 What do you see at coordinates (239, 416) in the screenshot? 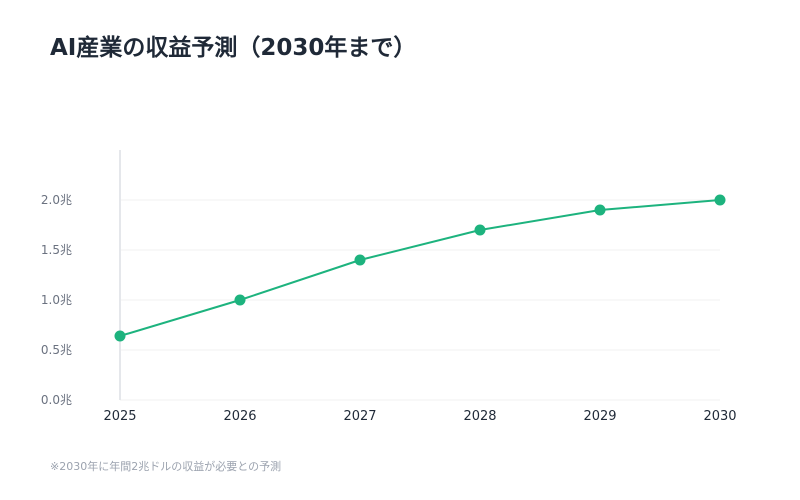
I see `x-tick-label: 2026` at bounding box center [239, 416].